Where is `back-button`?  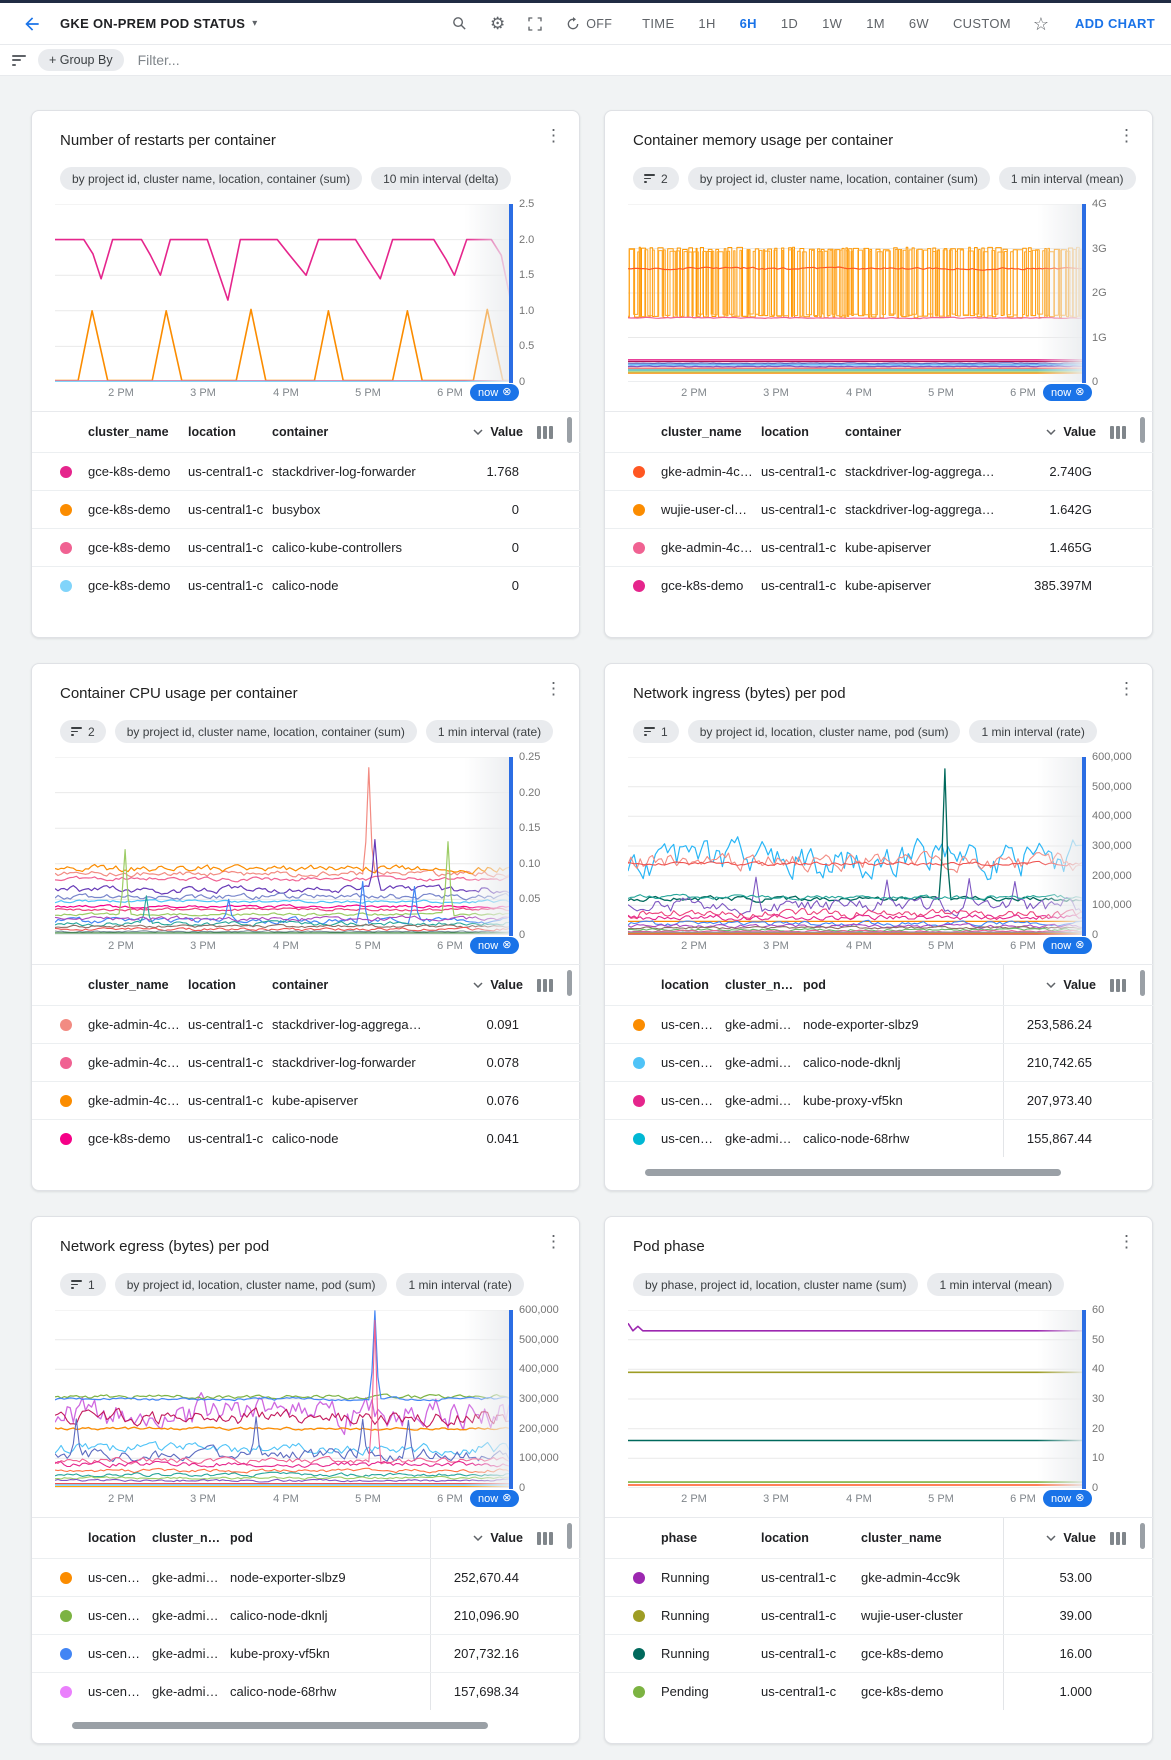
back-button is located at coordinates (32, 24).